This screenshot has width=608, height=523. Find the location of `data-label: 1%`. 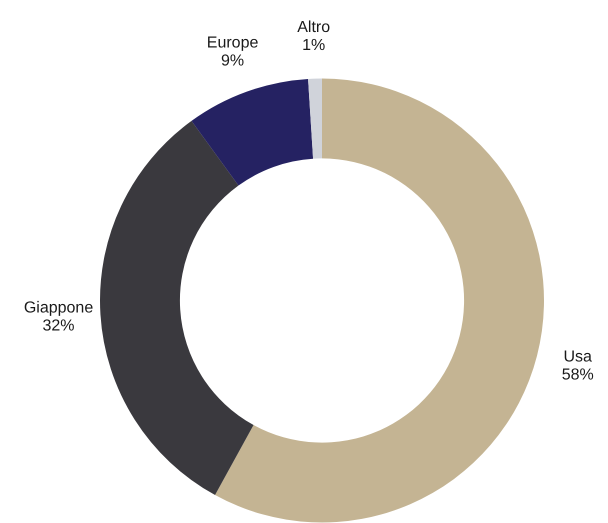

data-label: 1% is located at coordinates (314, 45).